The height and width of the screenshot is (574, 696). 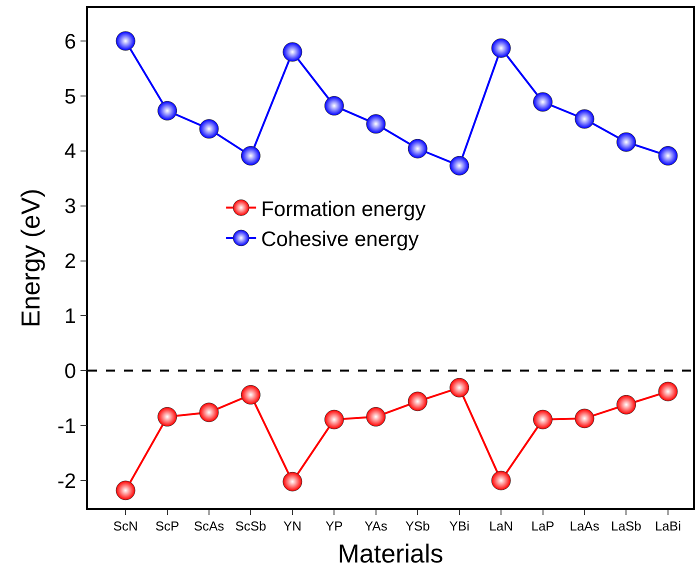 I want to click on x-tick-label: LaBi, so click(x=668, y=526).